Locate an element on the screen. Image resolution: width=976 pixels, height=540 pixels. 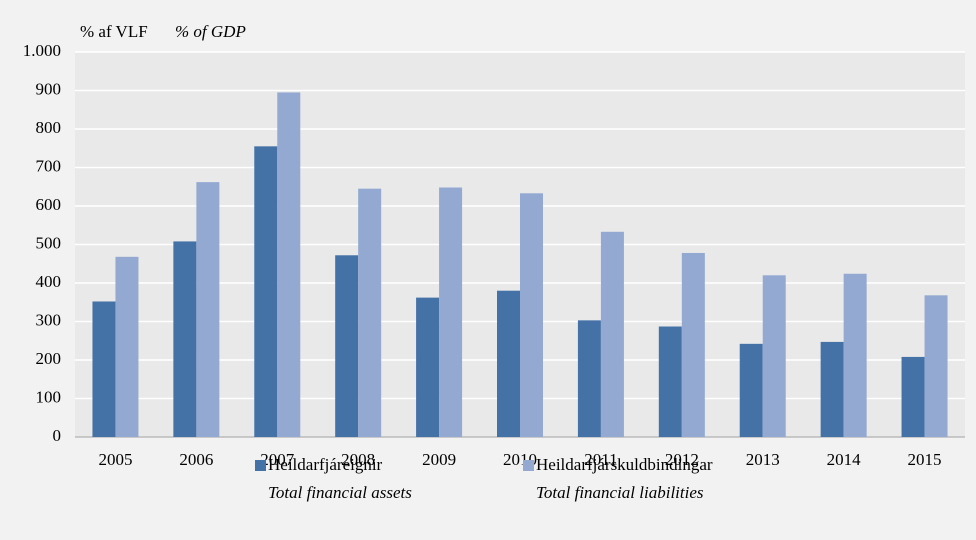
legend-label: Heildarfjáreignir is located at coordinates (325, 464).